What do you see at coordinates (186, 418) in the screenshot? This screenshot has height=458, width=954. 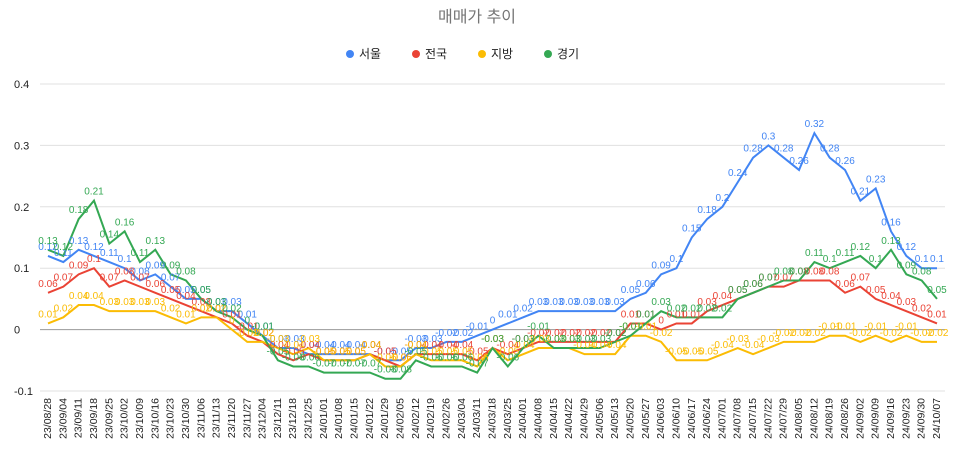 I see `x-tick-label: 23/10/30` at bounding box center [186, 418].